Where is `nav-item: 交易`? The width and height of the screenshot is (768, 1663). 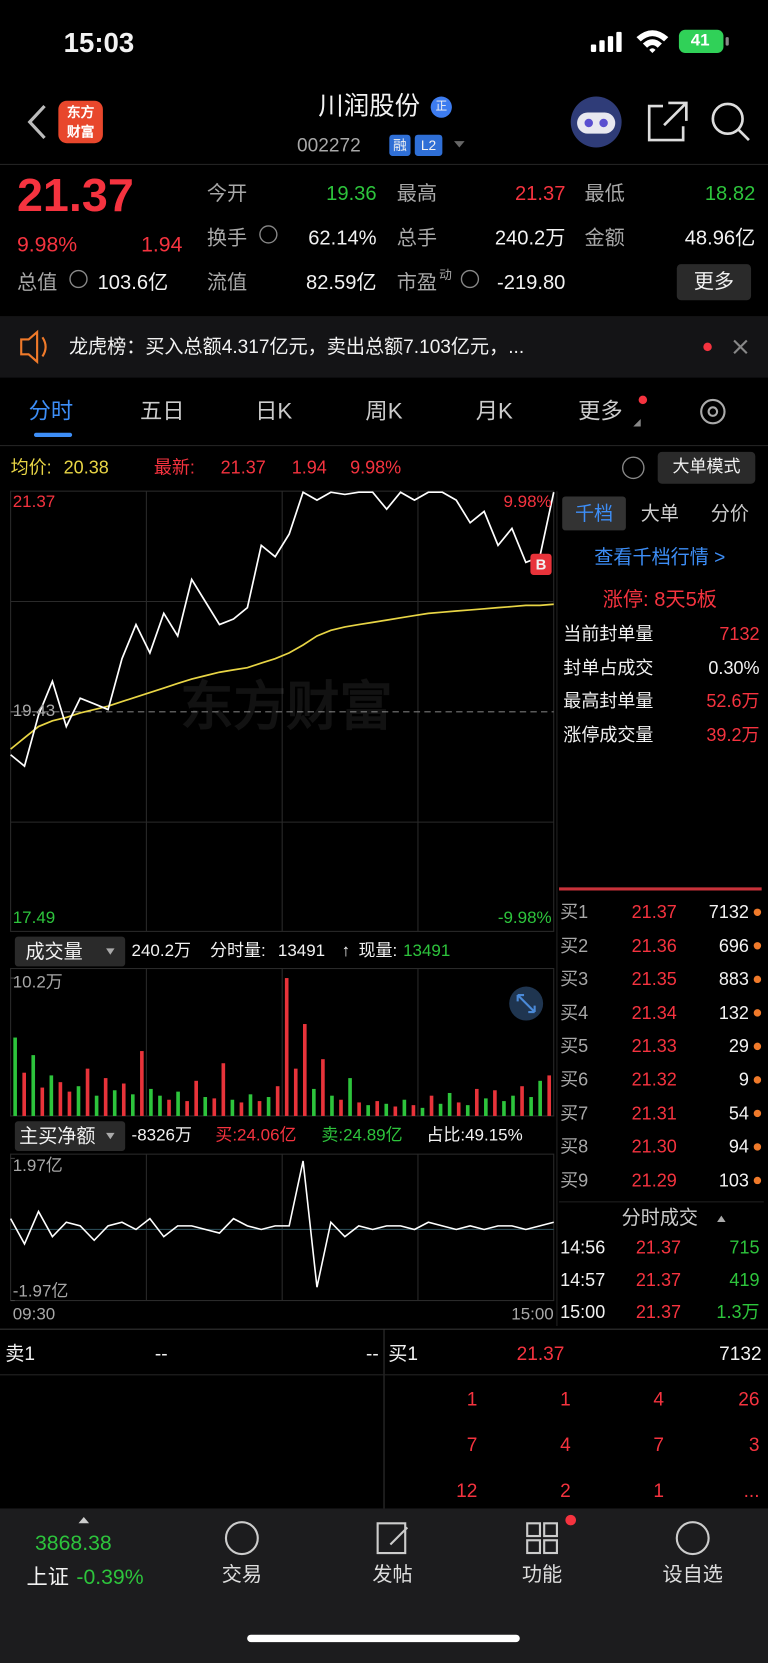
nav-item: 交易 is located at coordinates (242, 1575).